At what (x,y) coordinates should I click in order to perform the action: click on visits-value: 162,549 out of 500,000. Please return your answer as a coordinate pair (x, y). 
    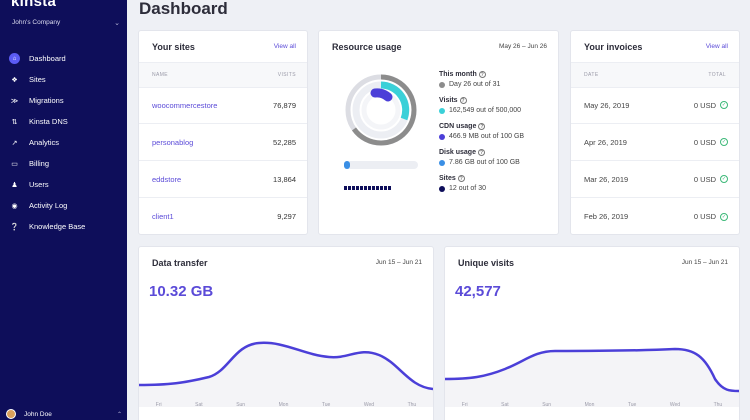
    Looking at the image, I should click on (485, 110).